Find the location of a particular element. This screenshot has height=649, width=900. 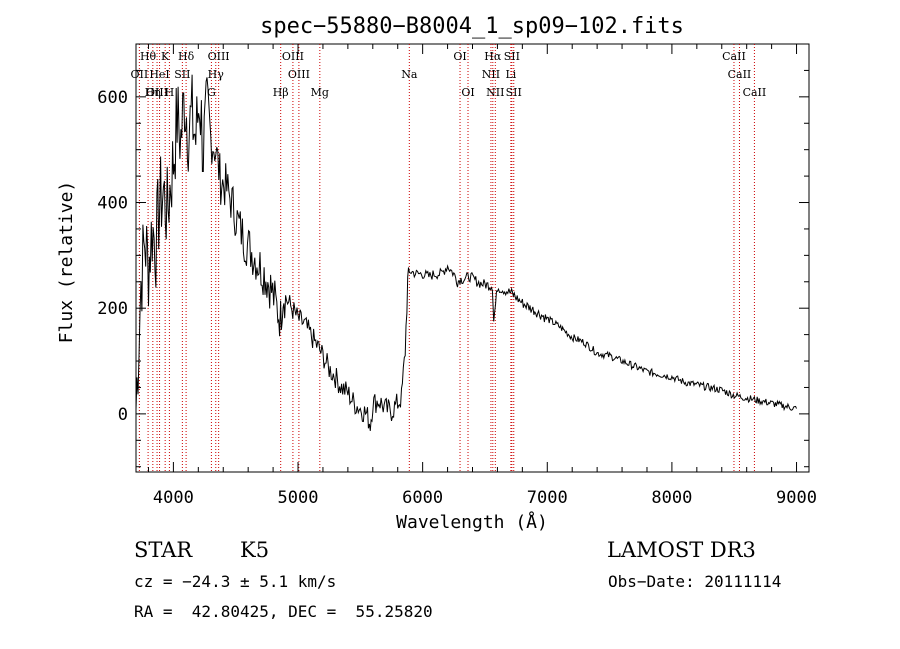

line-label-21: G is located at coordinates (211, 92).